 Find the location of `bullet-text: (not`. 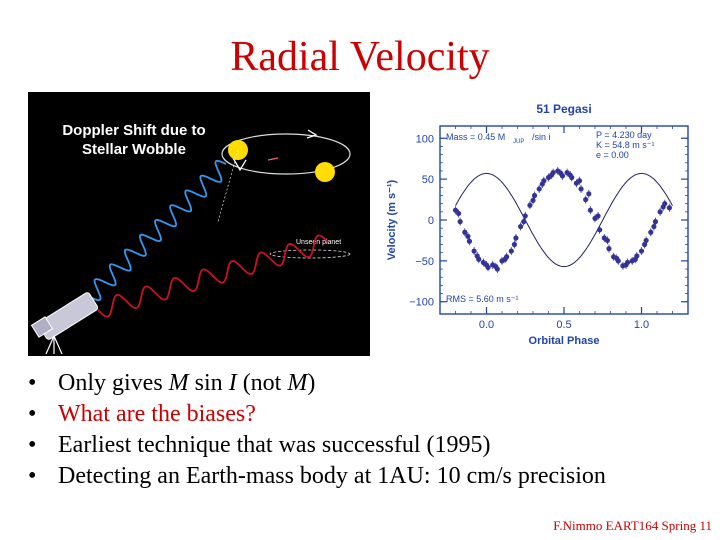

bullet-text: (not is located at coordinates (262, 383).